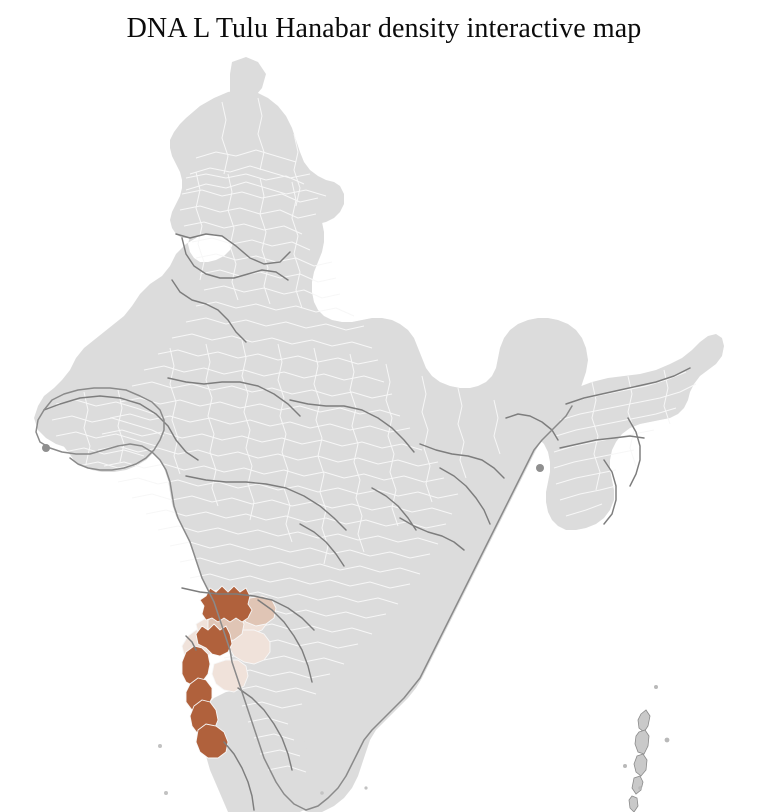  What do you see at coordinates (196, 666) in the screenshot?
I see `district-udupi` at bounding box center [196, 666].